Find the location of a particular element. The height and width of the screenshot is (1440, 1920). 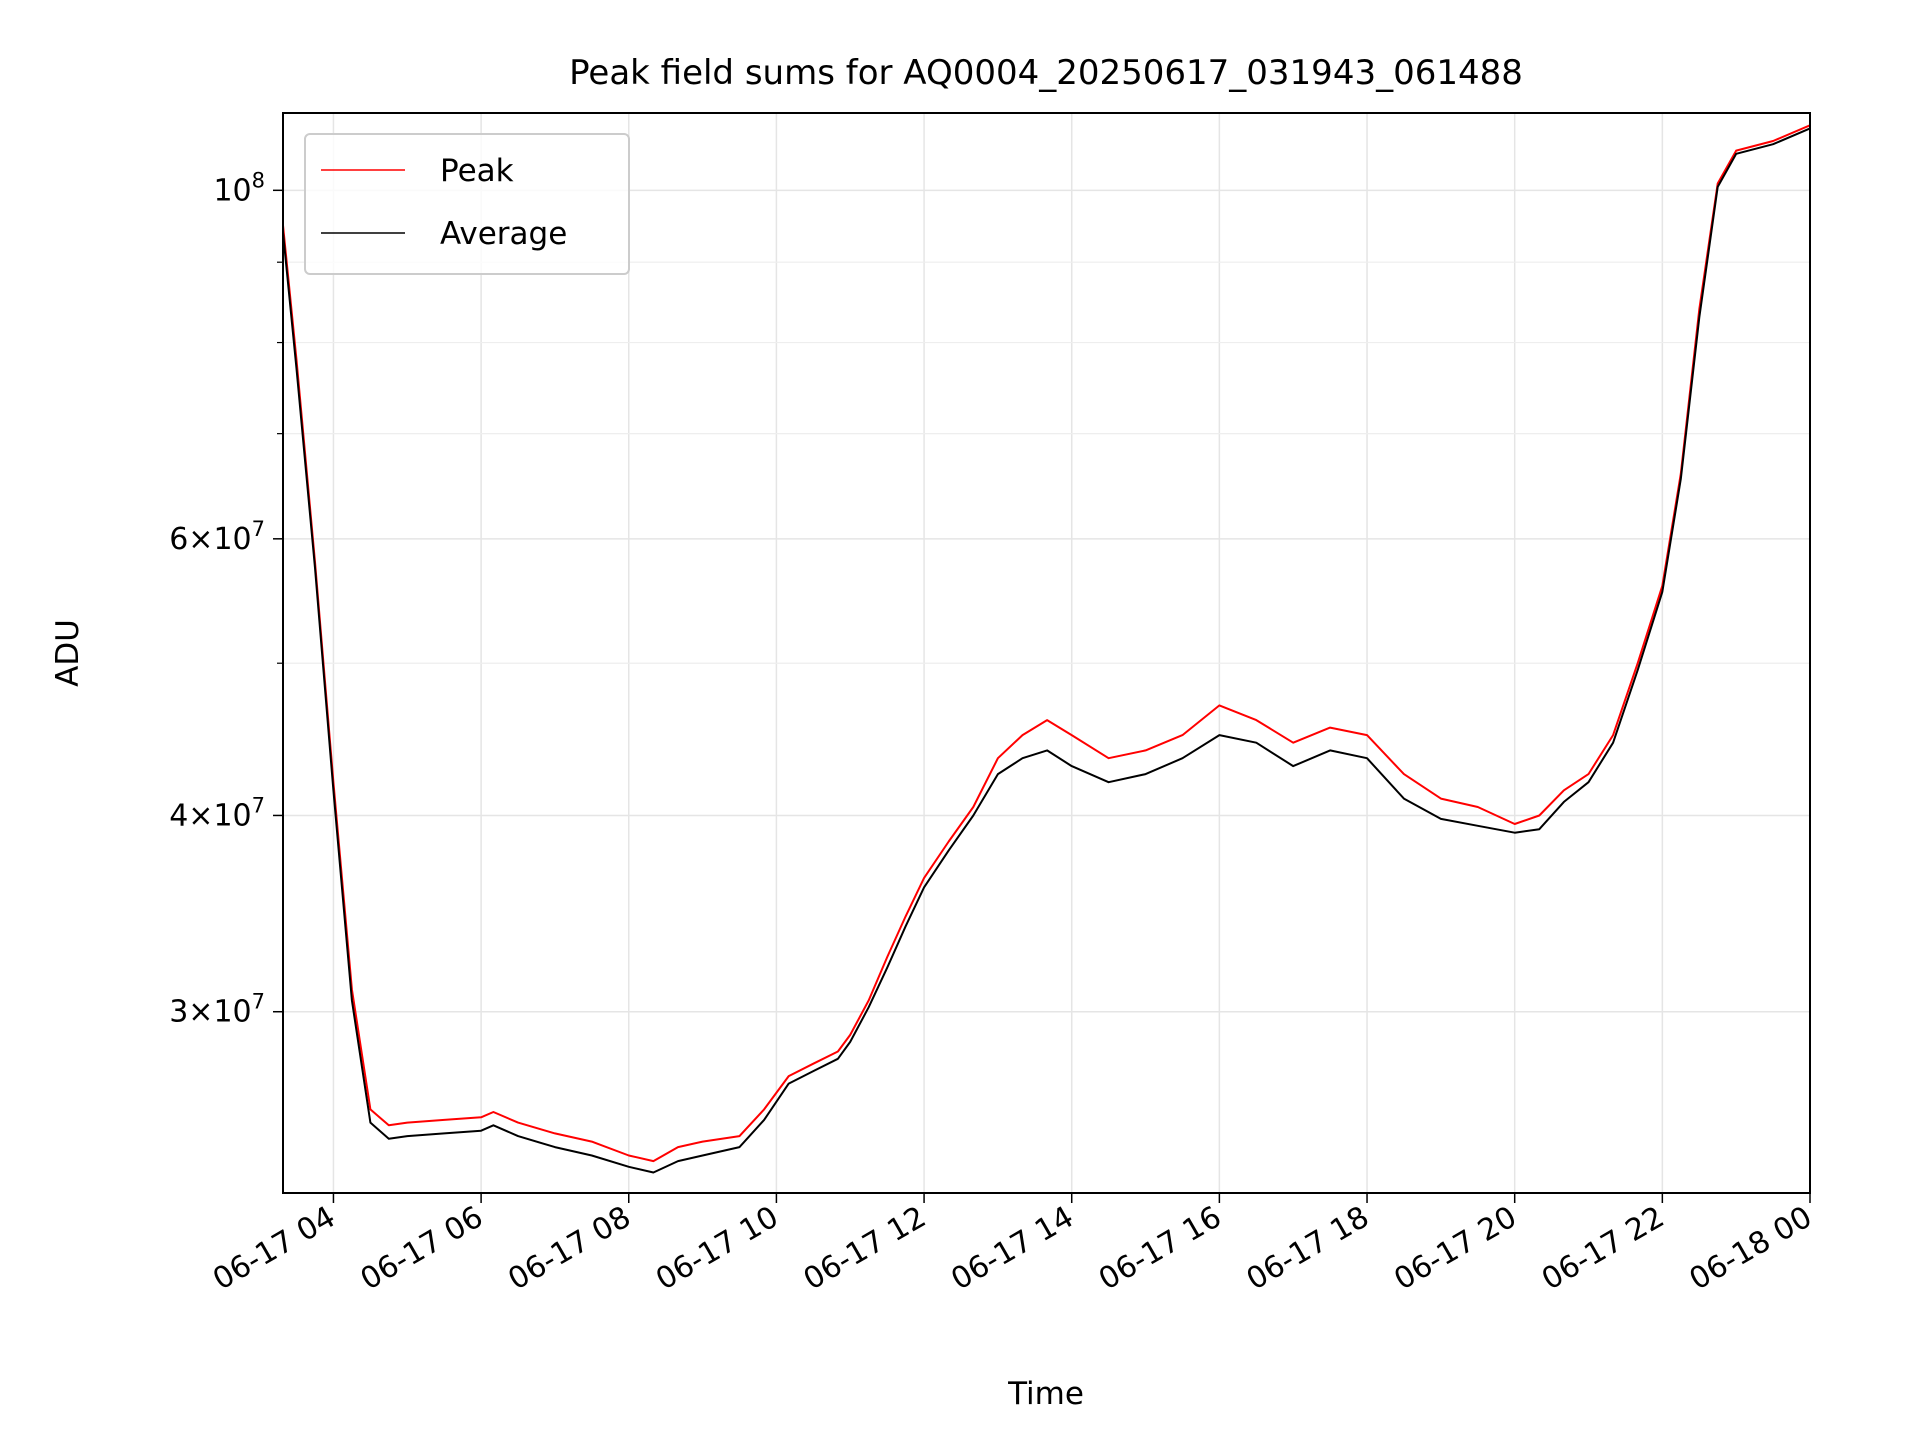

x-tick-label: 06-18 00 is located at coordinates (1751, 1249).